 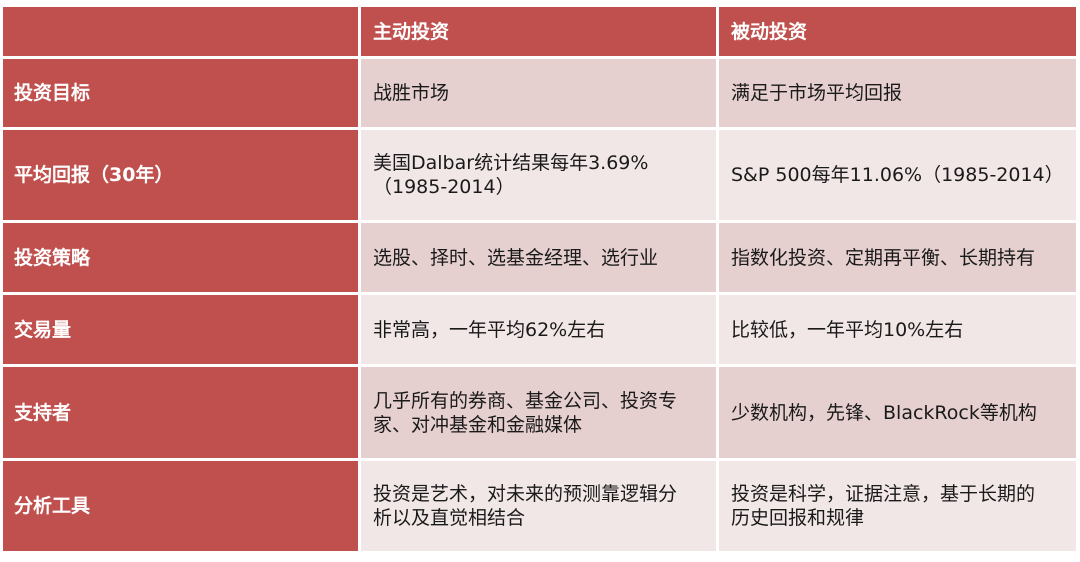 I want to click on header-passive-investing: 被动投资, so click(x=897, y=31).